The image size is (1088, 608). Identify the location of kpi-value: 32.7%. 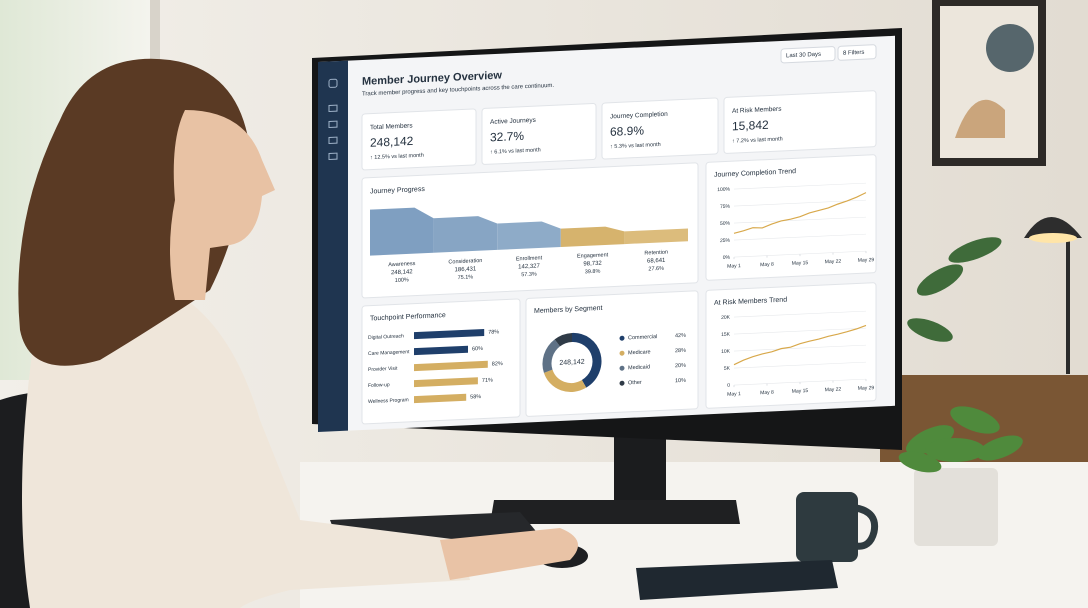
(507, 137).